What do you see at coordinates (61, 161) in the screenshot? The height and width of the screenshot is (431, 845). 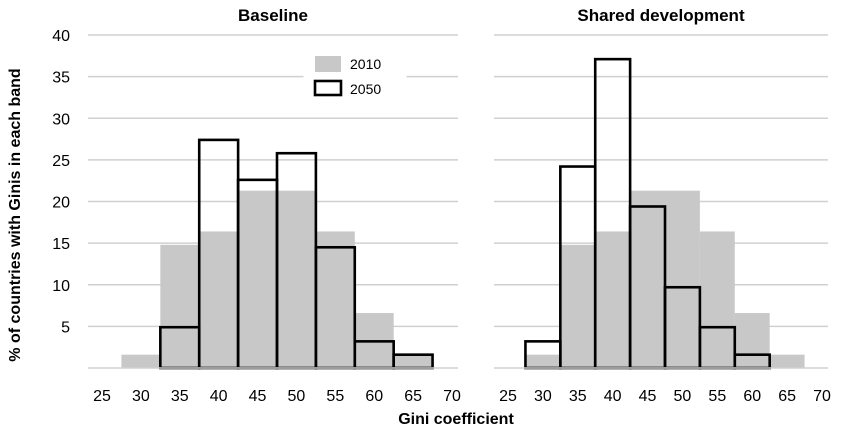 I see `y-tick-label-25: 25` at bounding box center [61, 161].